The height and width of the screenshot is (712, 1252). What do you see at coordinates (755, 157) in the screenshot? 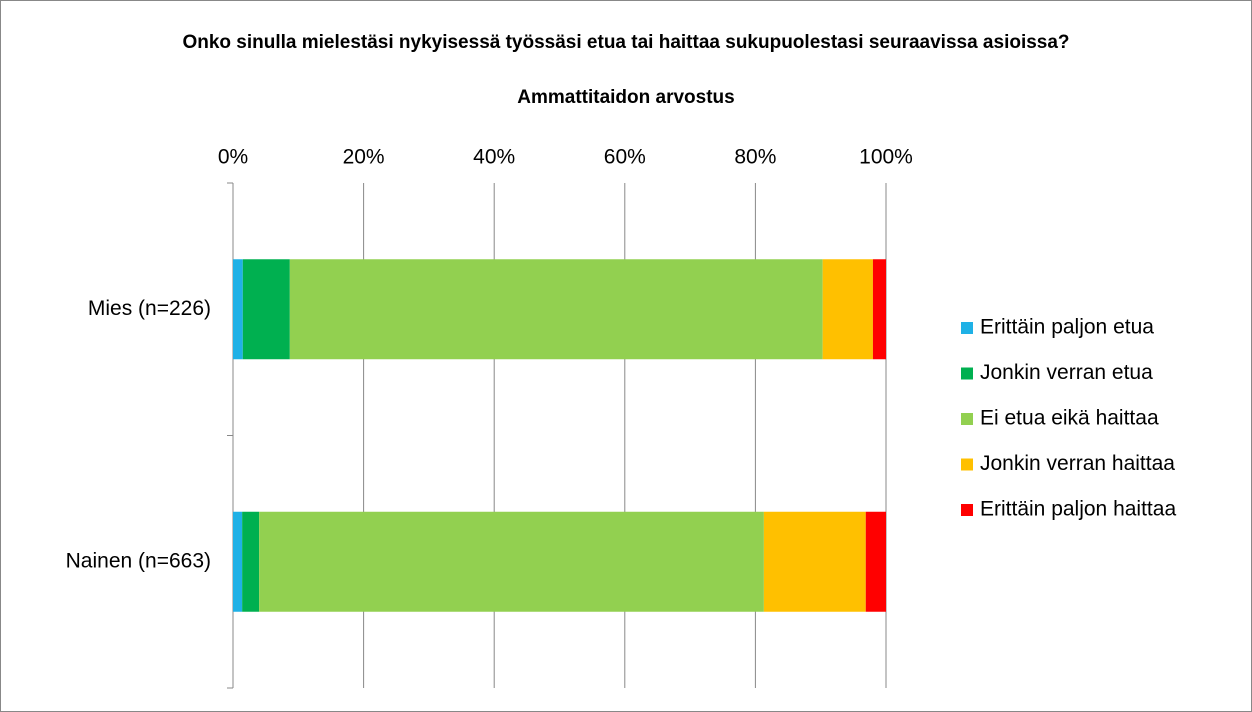
I see `x-tick-label: 80%` at bounding box center [755, 157].